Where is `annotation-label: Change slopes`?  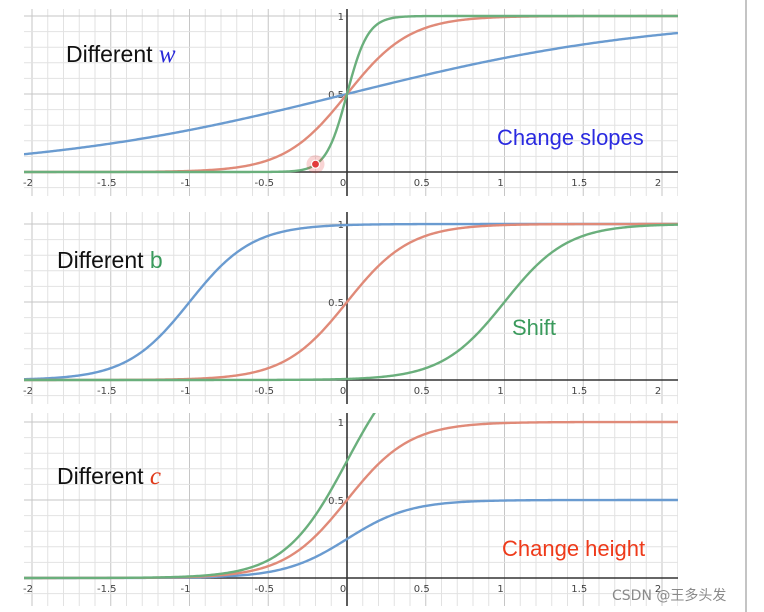
annotation-label: Change slopes is located at coordinates (570, 137).